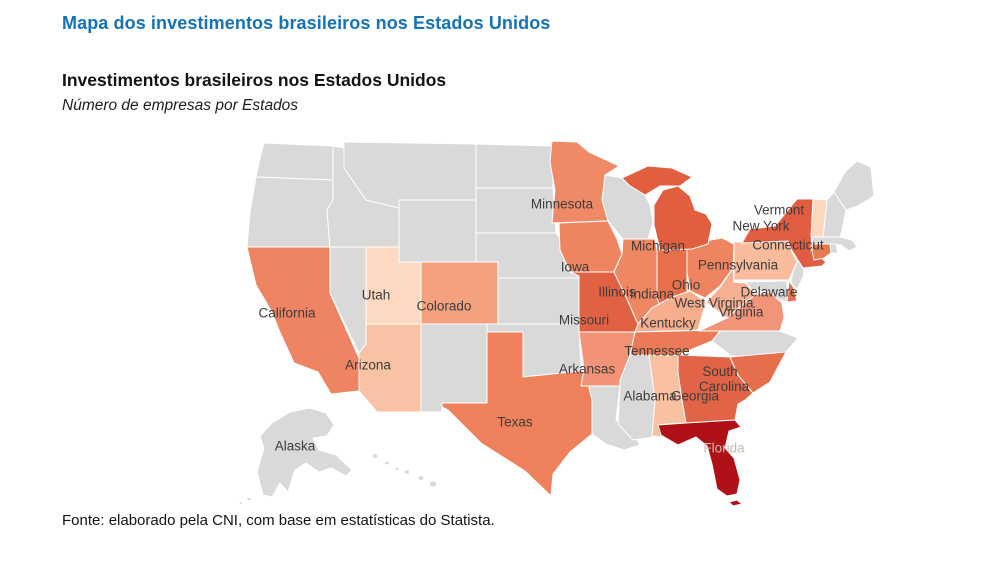 Image resolution: width=982 pixels, height=565 pixels. I want to click on state-maine, so click(854, 185).